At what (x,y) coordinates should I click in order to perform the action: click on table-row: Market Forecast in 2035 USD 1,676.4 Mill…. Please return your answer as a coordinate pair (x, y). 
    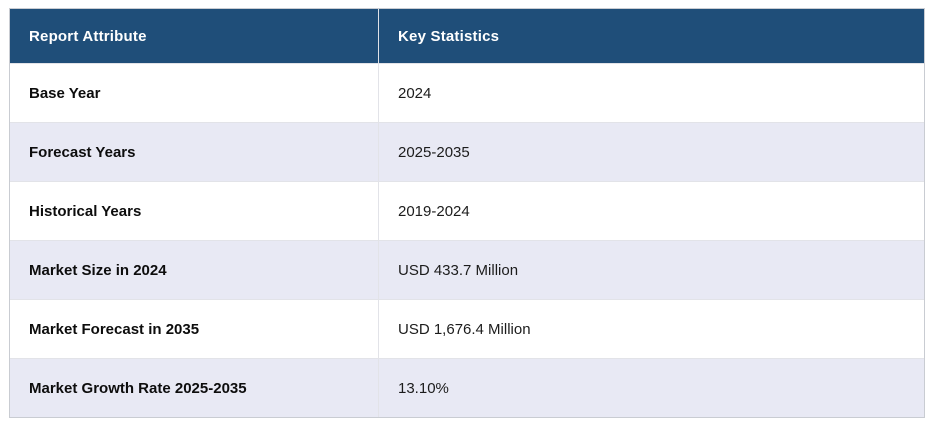
    Looking at the image, I should click on (467, 328).